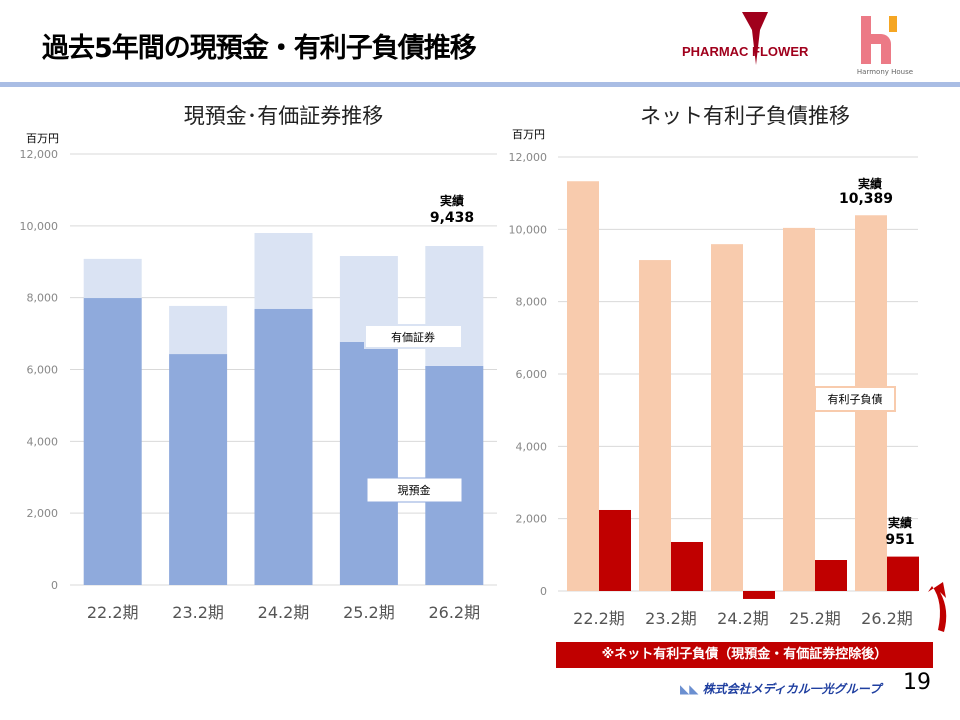 Image resolution: width=960 pixels, height=720 pixels. Describe the element at coordinates (528, 134) in the screenshot. I see `chart2-unit: 百万円` at that location.